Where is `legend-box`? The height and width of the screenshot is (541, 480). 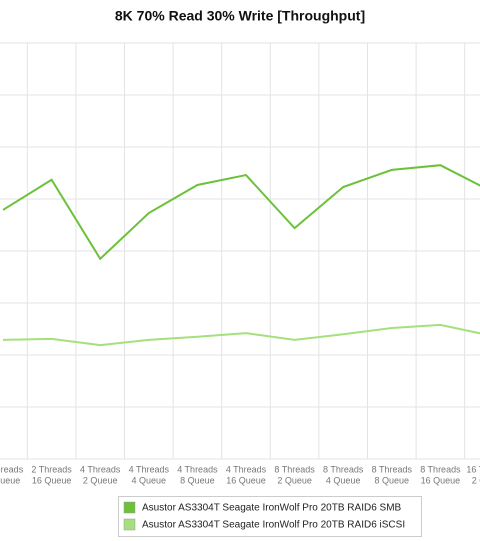
legend-box is located at coordinates (270, 516).